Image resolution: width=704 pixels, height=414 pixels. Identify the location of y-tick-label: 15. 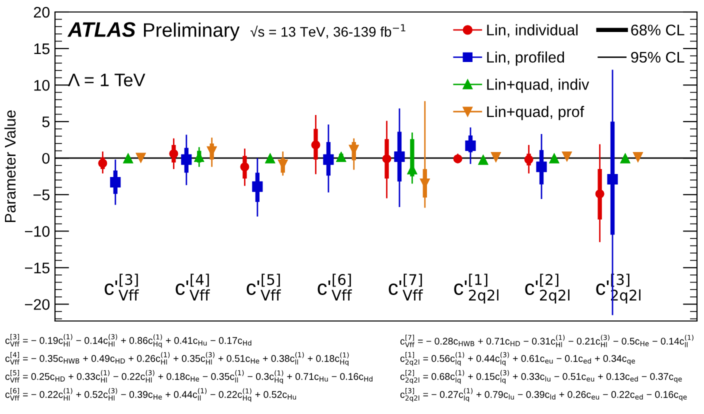
(42, 49).